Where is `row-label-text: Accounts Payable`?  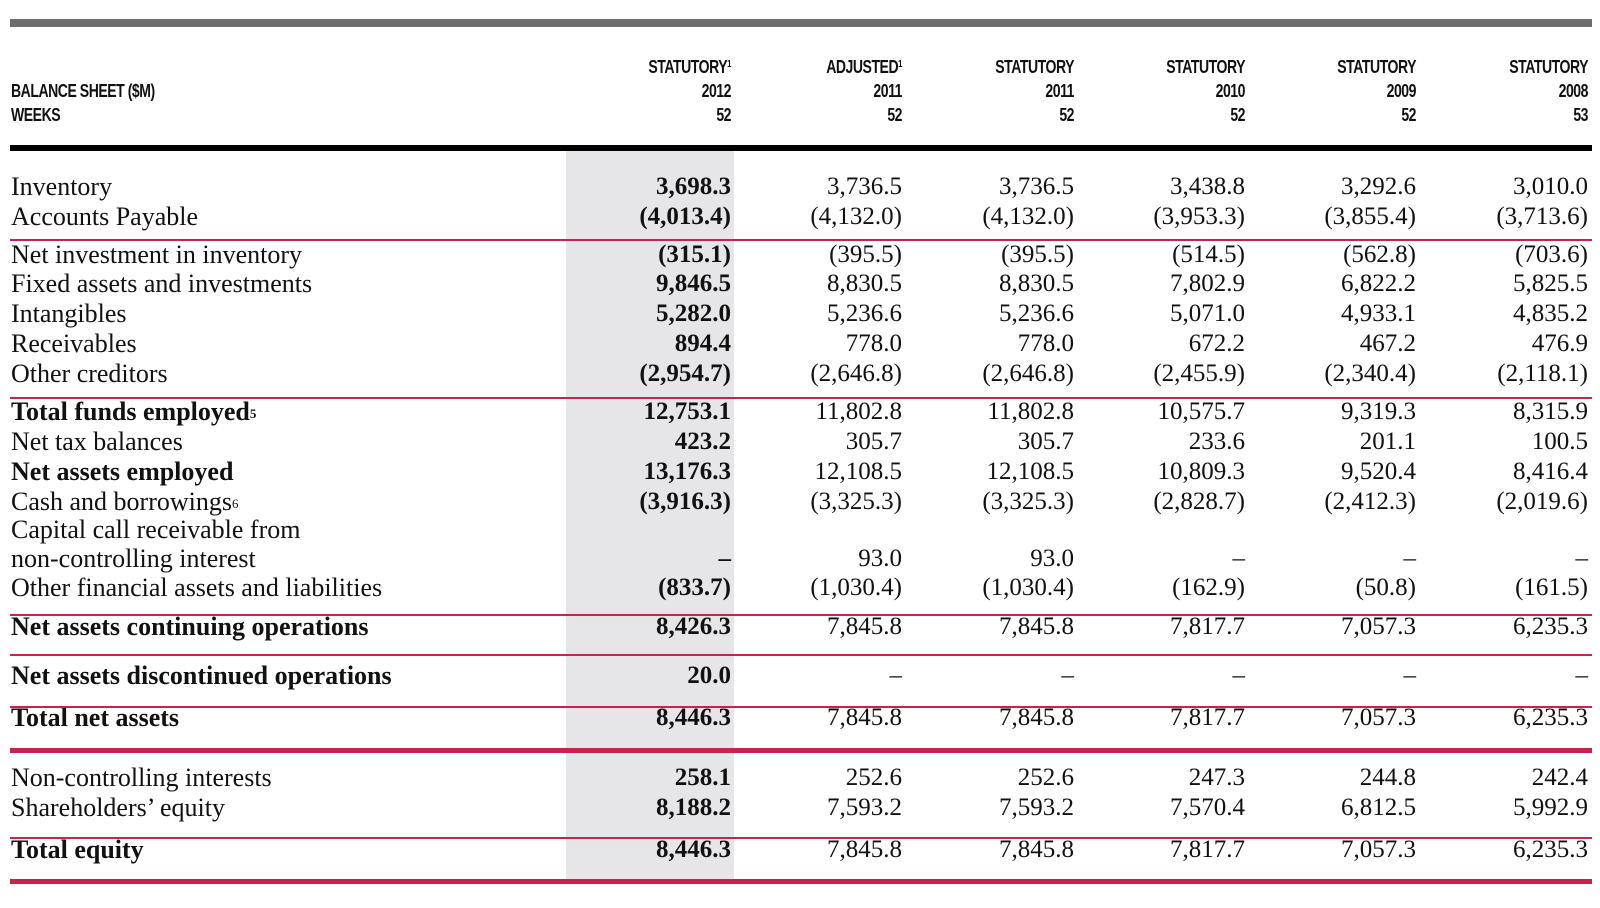
row-label-text: Accounts Payable is located at coordinates (105, 216).